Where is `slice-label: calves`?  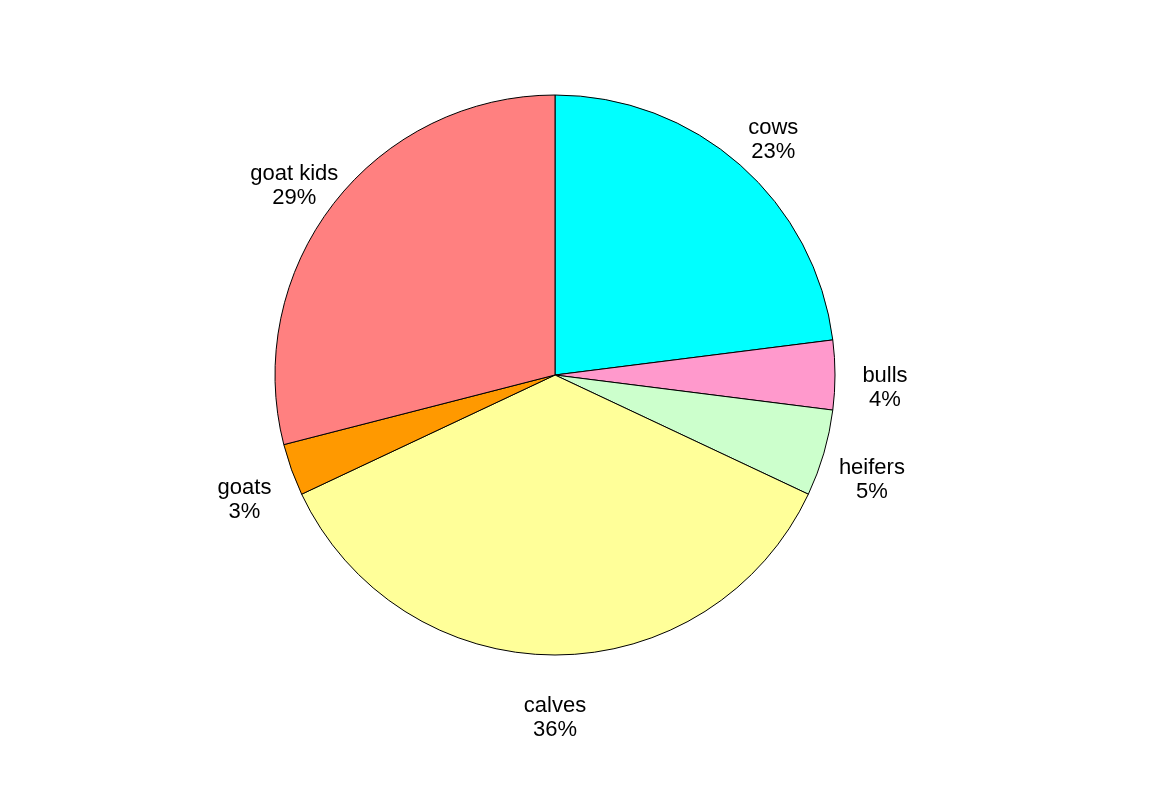
slice-label: calves is located at coordinates (555, 704).